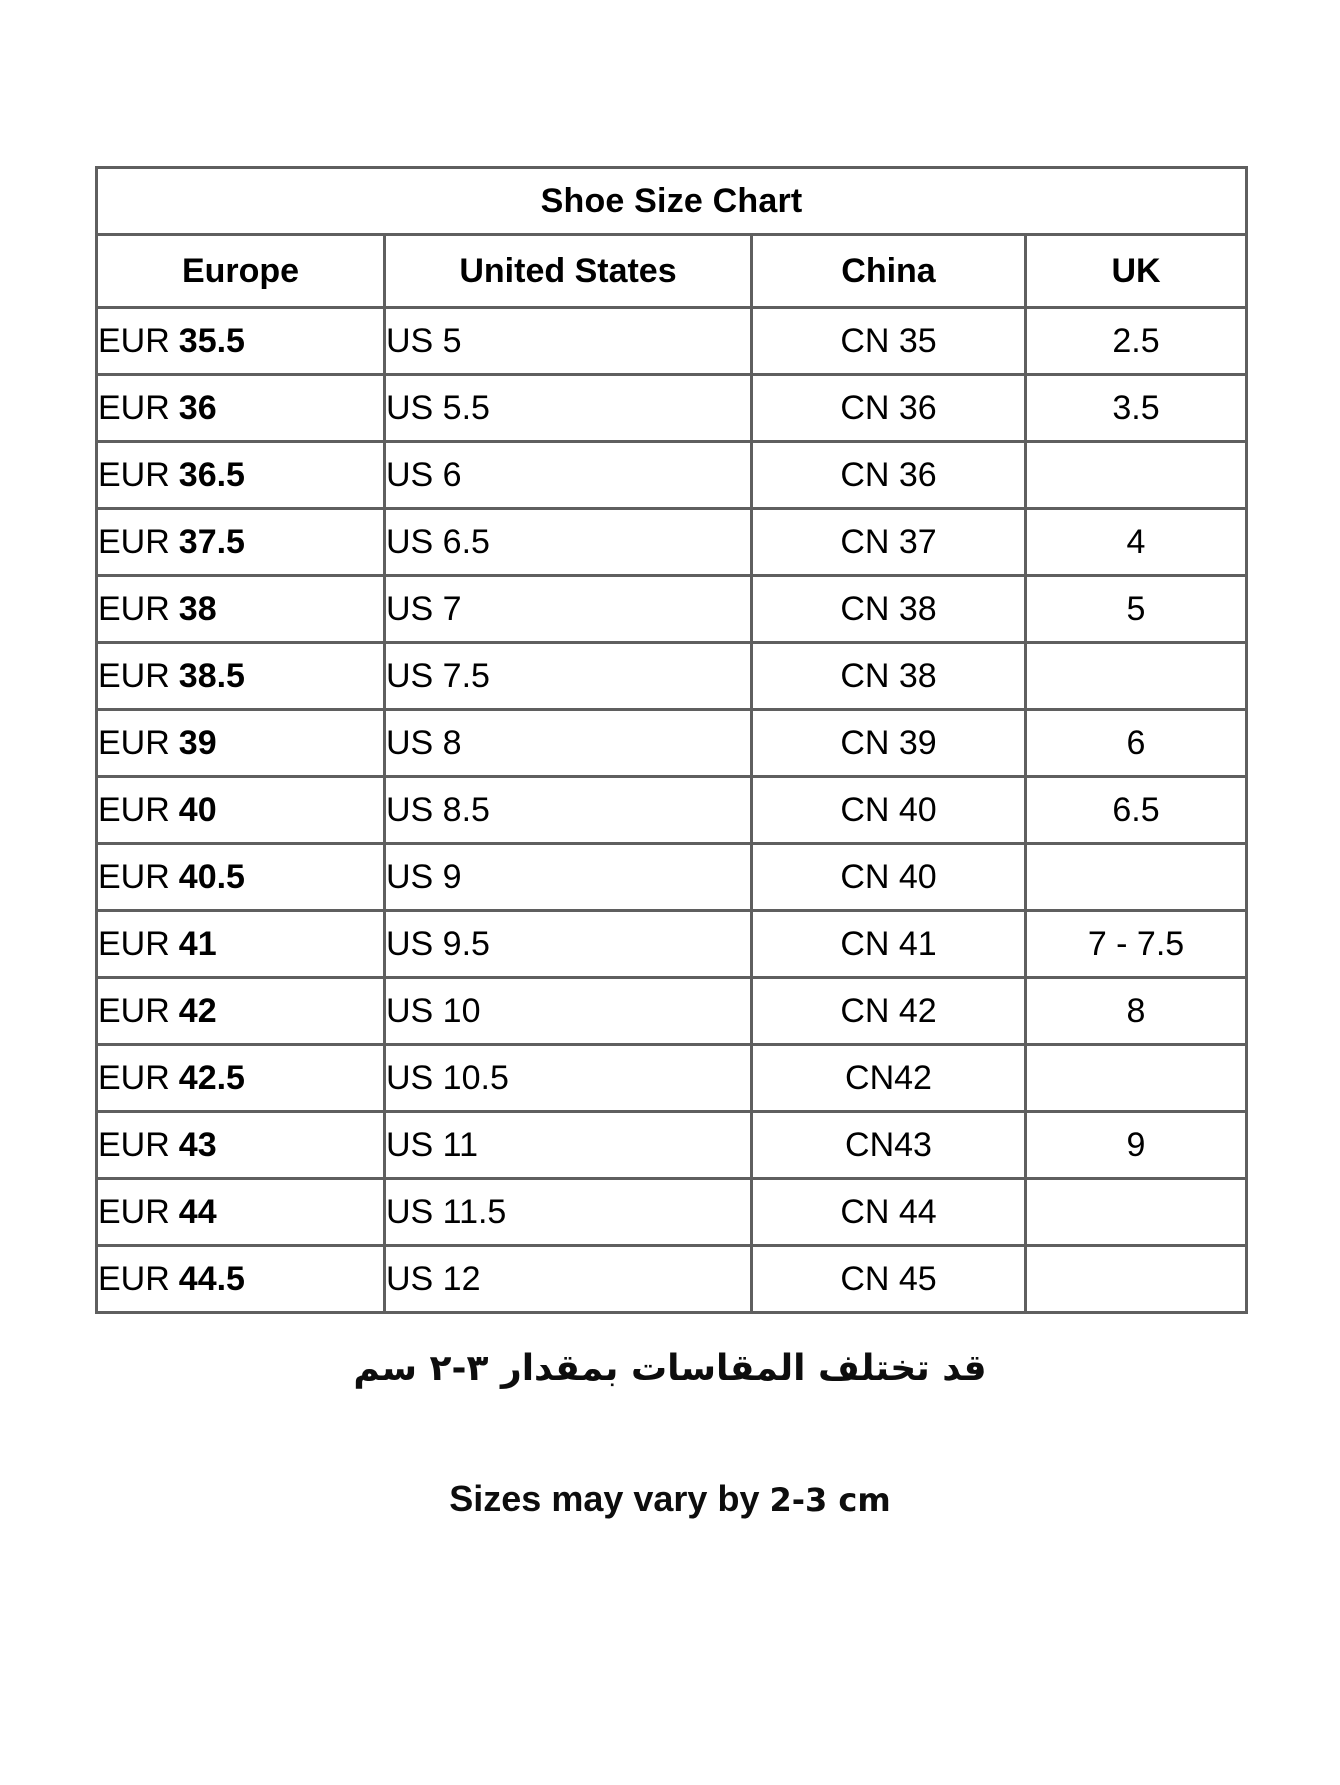 The width and height of the screenshot is (1340, 1785). What do you see at coordinates (568, 743) in the screenshot?
I see `cell-united-states: US 8` at bounding box center [568, 743].